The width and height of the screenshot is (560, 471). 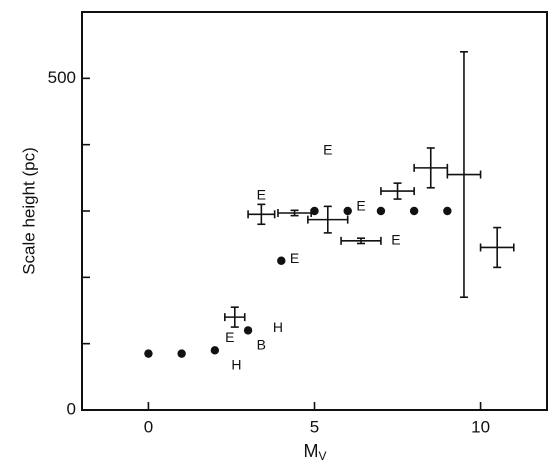 What do you see at coordinates (71, 408) in the screenshot?
I see `y-tick-label: 0` at bounding box center [71, 408].